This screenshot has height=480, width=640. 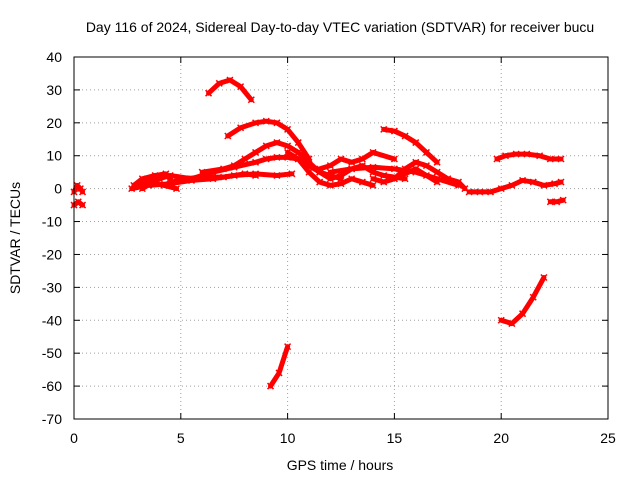 I want to click on y-tick-label: -30, so click(x=52, y=287).